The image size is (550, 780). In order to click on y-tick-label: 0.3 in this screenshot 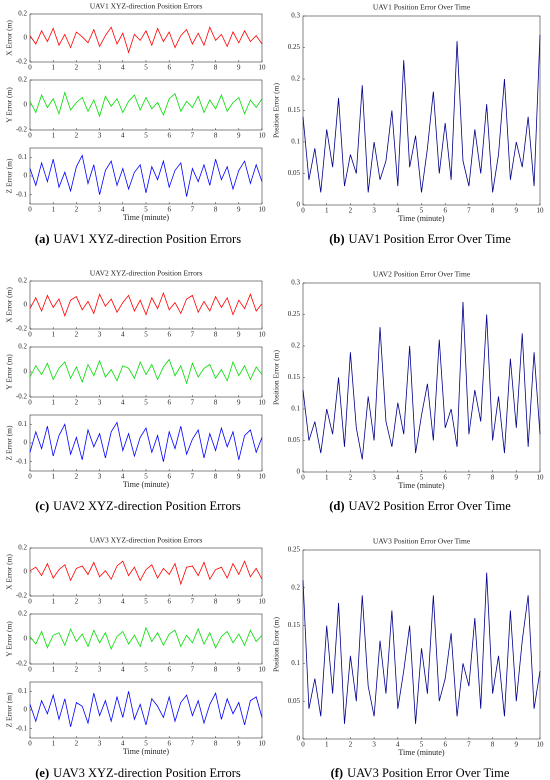, I will do `click(295, 16)`.